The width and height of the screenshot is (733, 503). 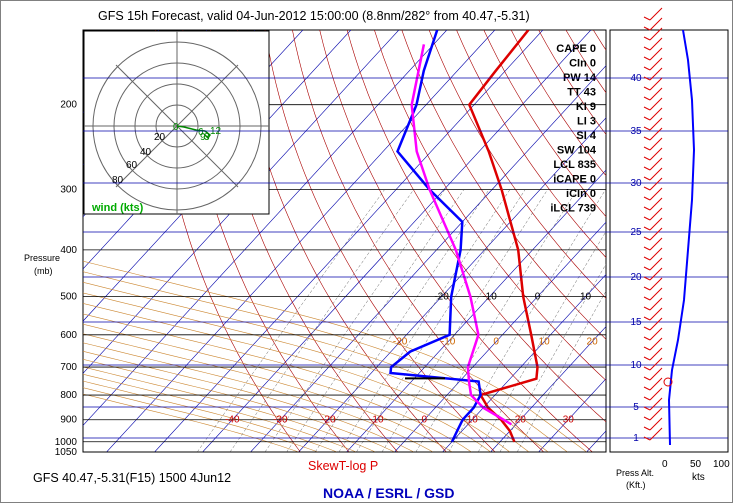 What do you see at coordinates (517, 164) in the screenshot?
I see `dry-adiabat-line` at bounding box center [517, 164].